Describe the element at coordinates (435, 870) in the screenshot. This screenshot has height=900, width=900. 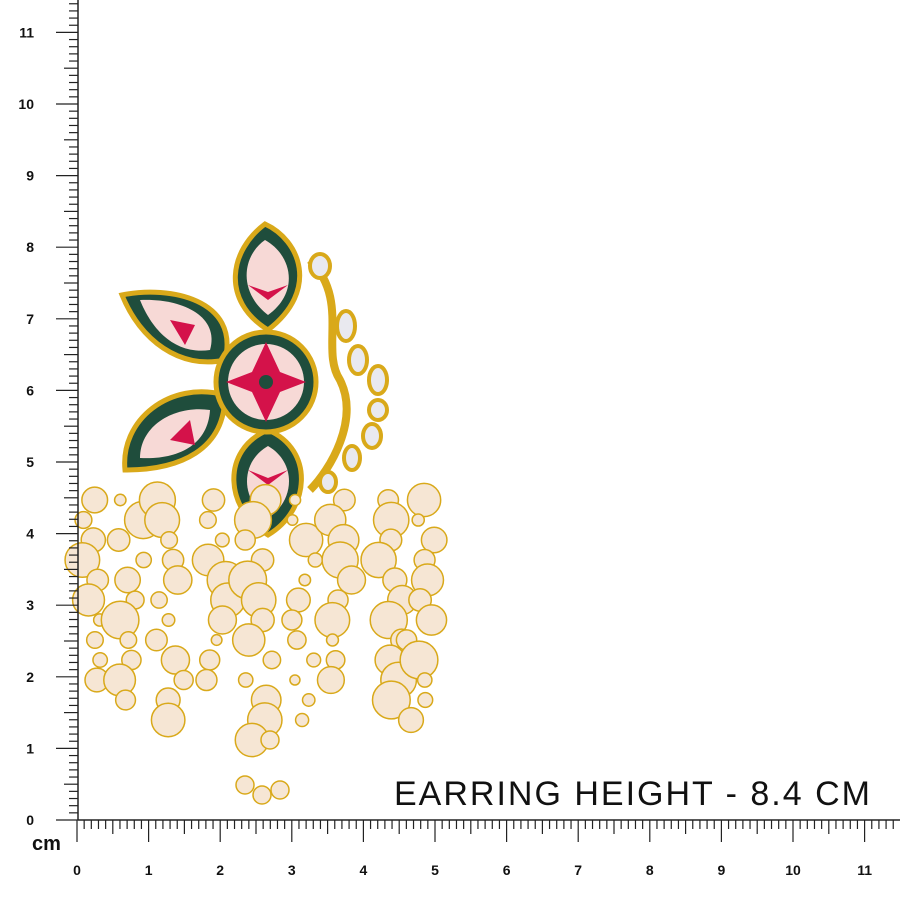
I see `x-ruler-label: 5` at that location.